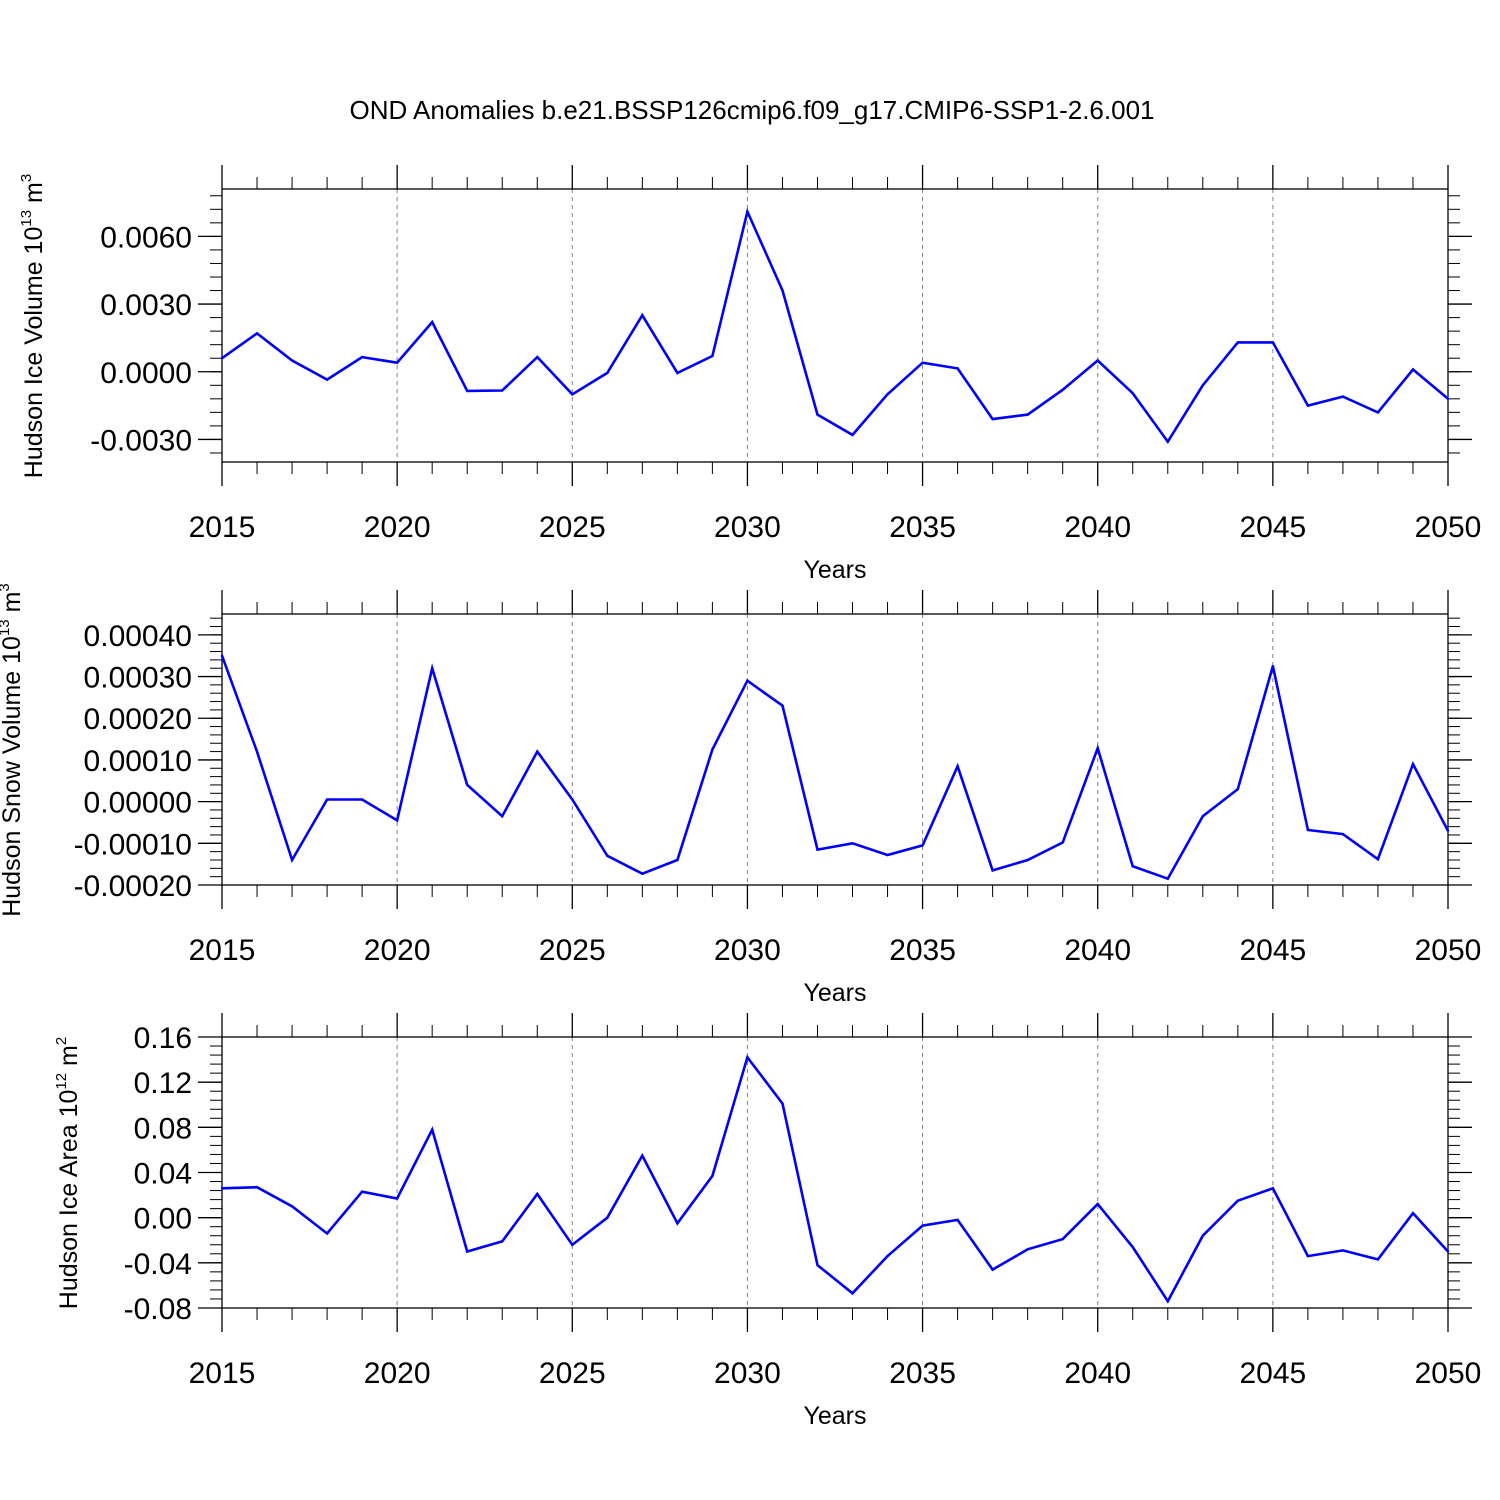  Describe the element at coordinates (138, 761) in the screenshot. I see `y-tick-label: 0.00010` at that location.